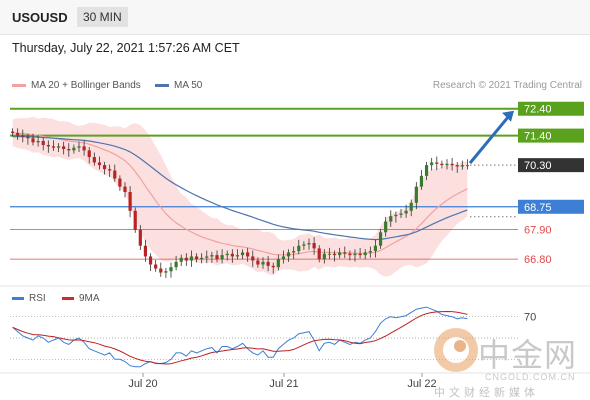  I want to click on datetime-label: Thursday, July 22, 2021 1:57:26 AM CET, so click(126, 48).